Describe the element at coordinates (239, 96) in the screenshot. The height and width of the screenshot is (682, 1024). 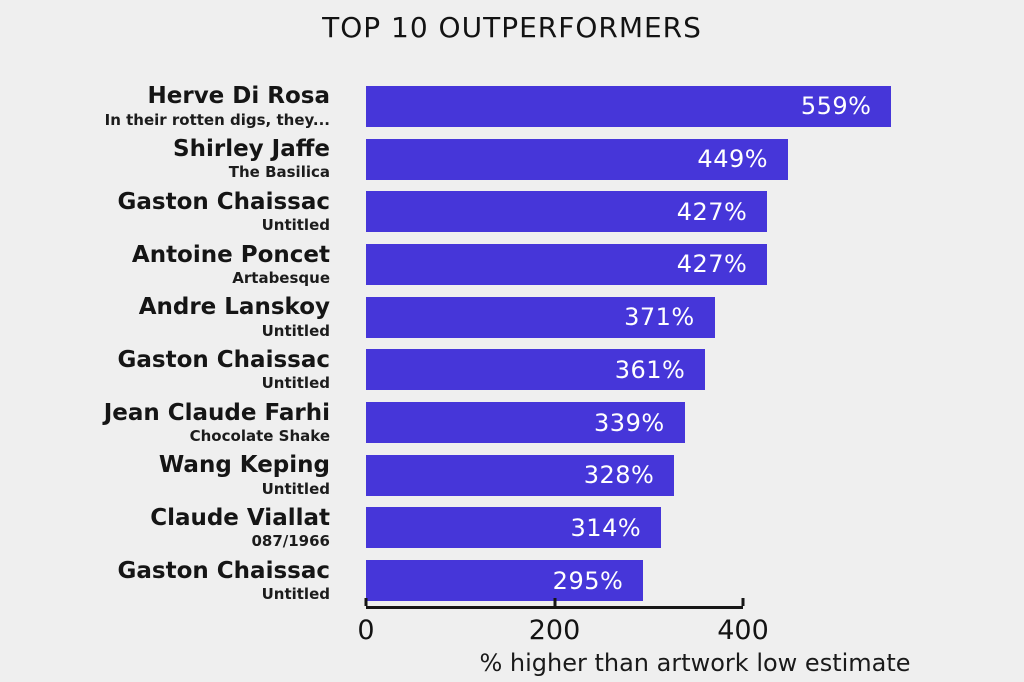
I see `artist-name: Herve Di Rosa` at that location.